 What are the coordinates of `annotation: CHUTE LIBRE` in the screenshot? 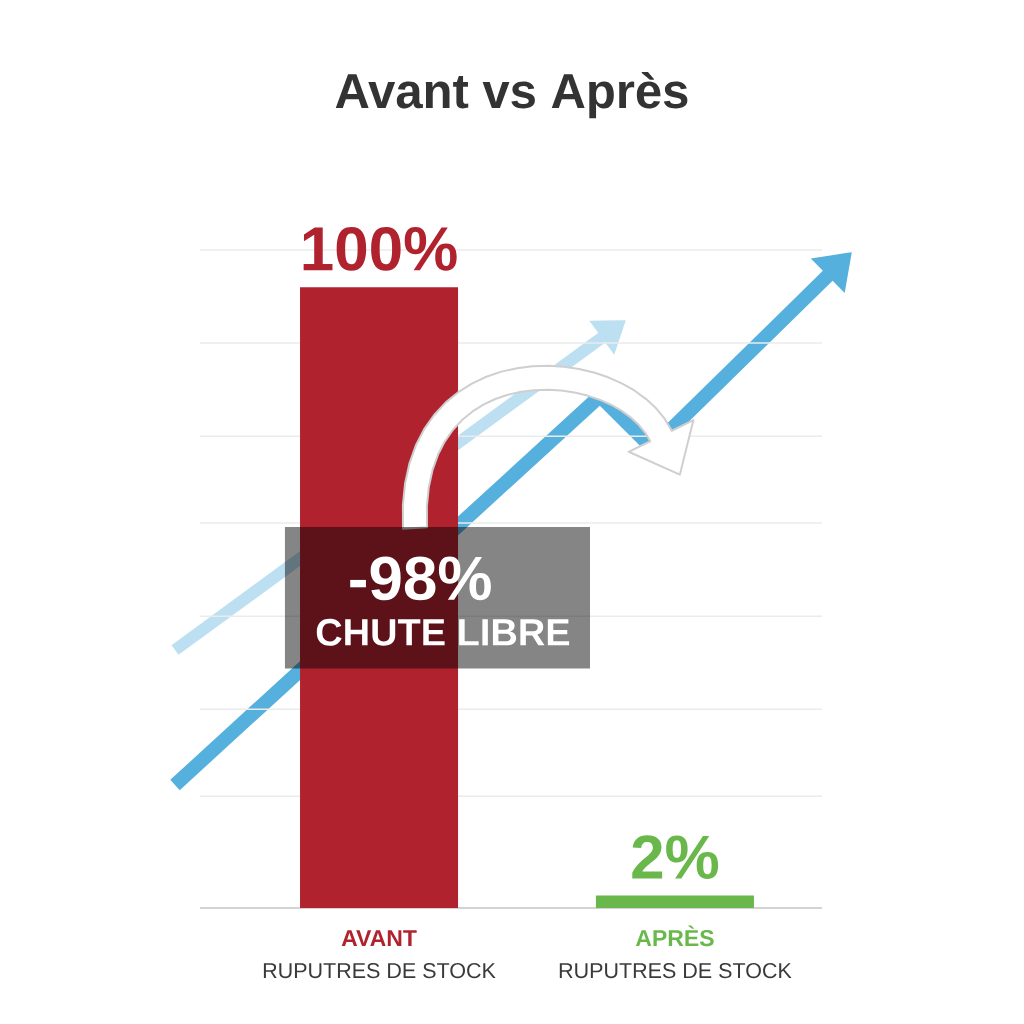 It's located at (443, 632).